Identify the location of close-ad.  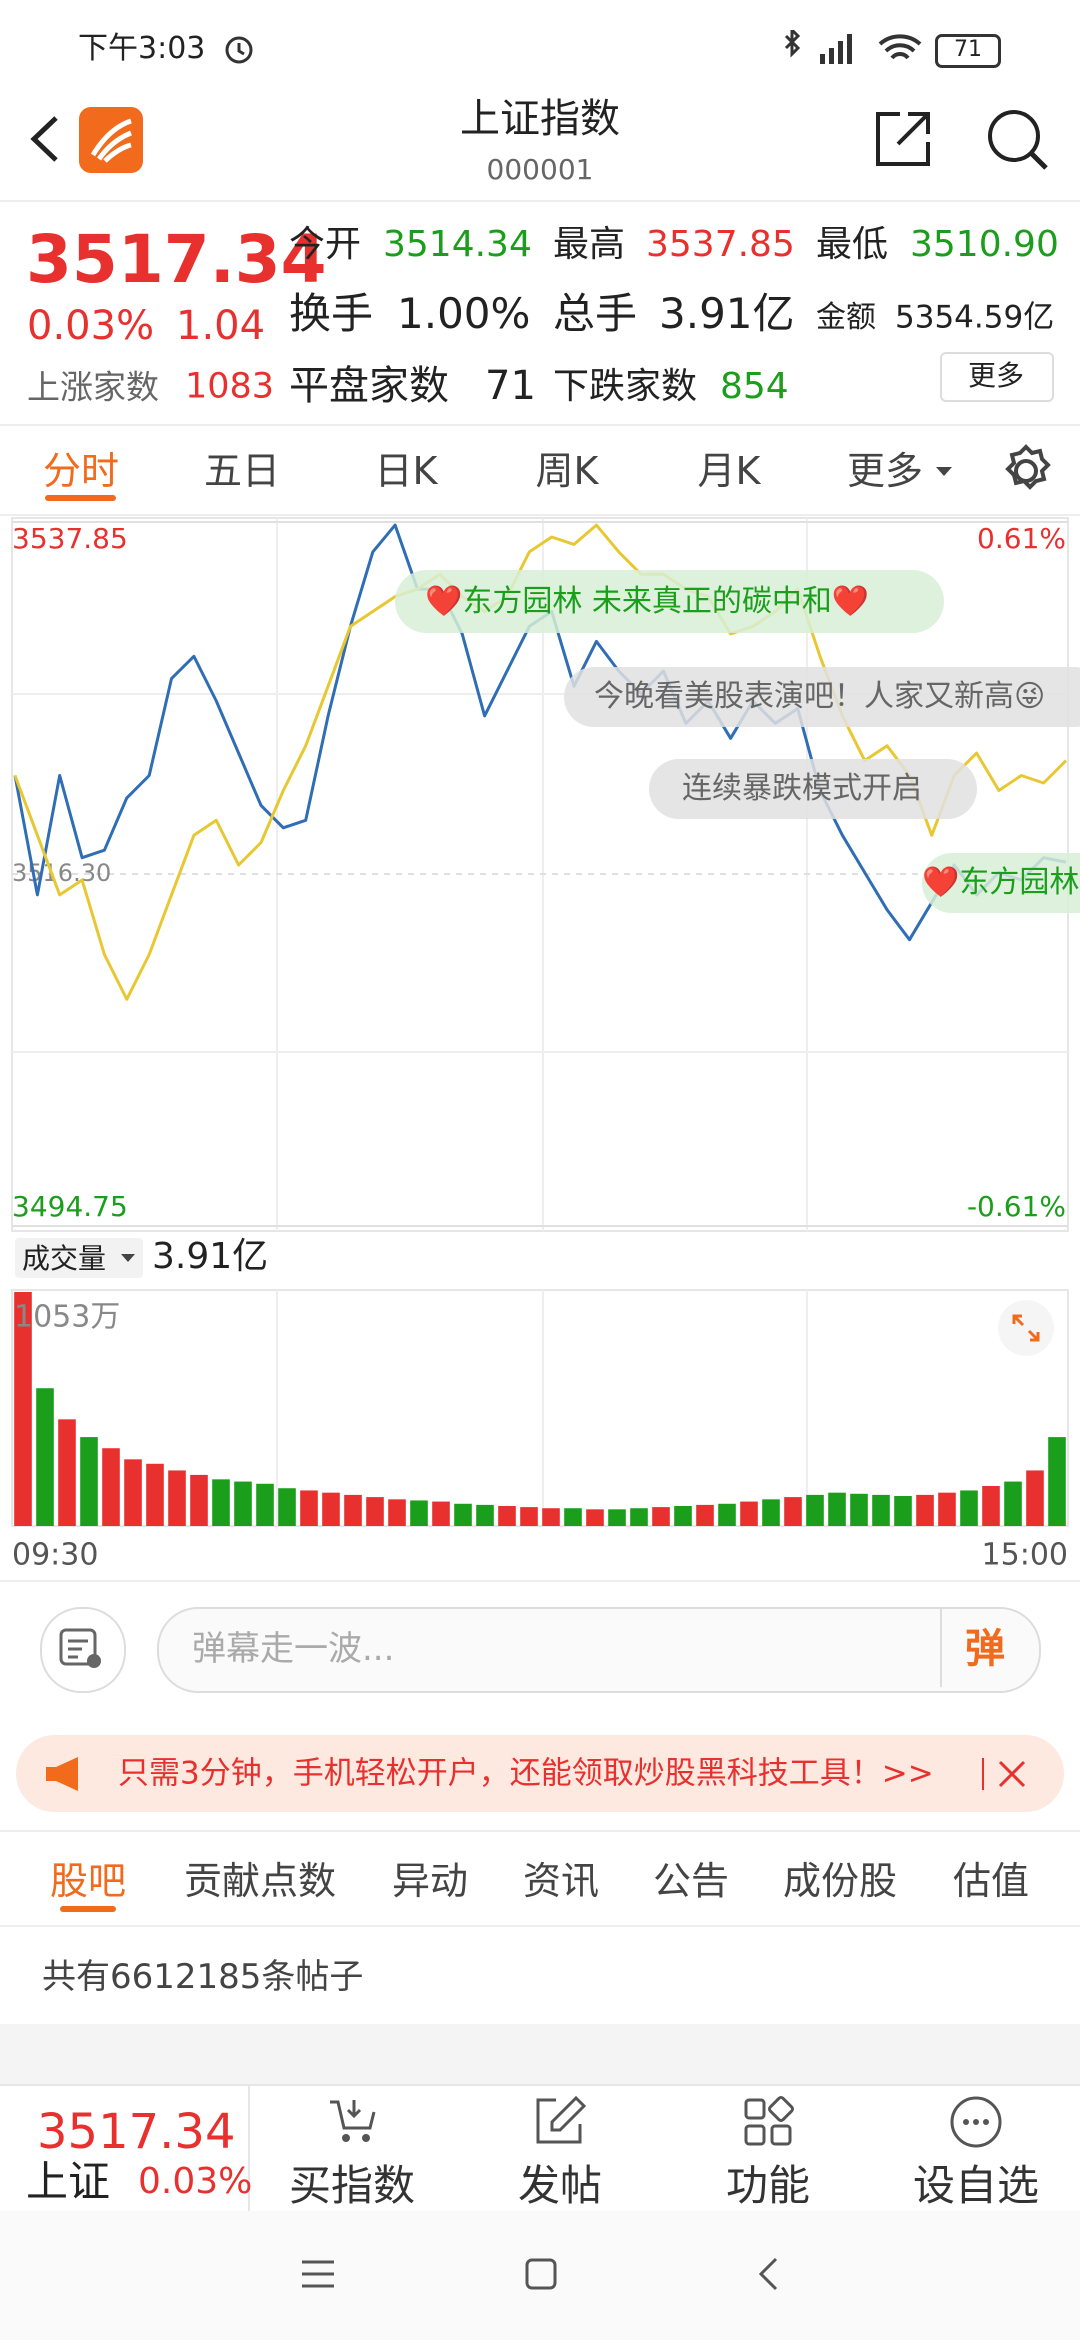
(1012, 1774).